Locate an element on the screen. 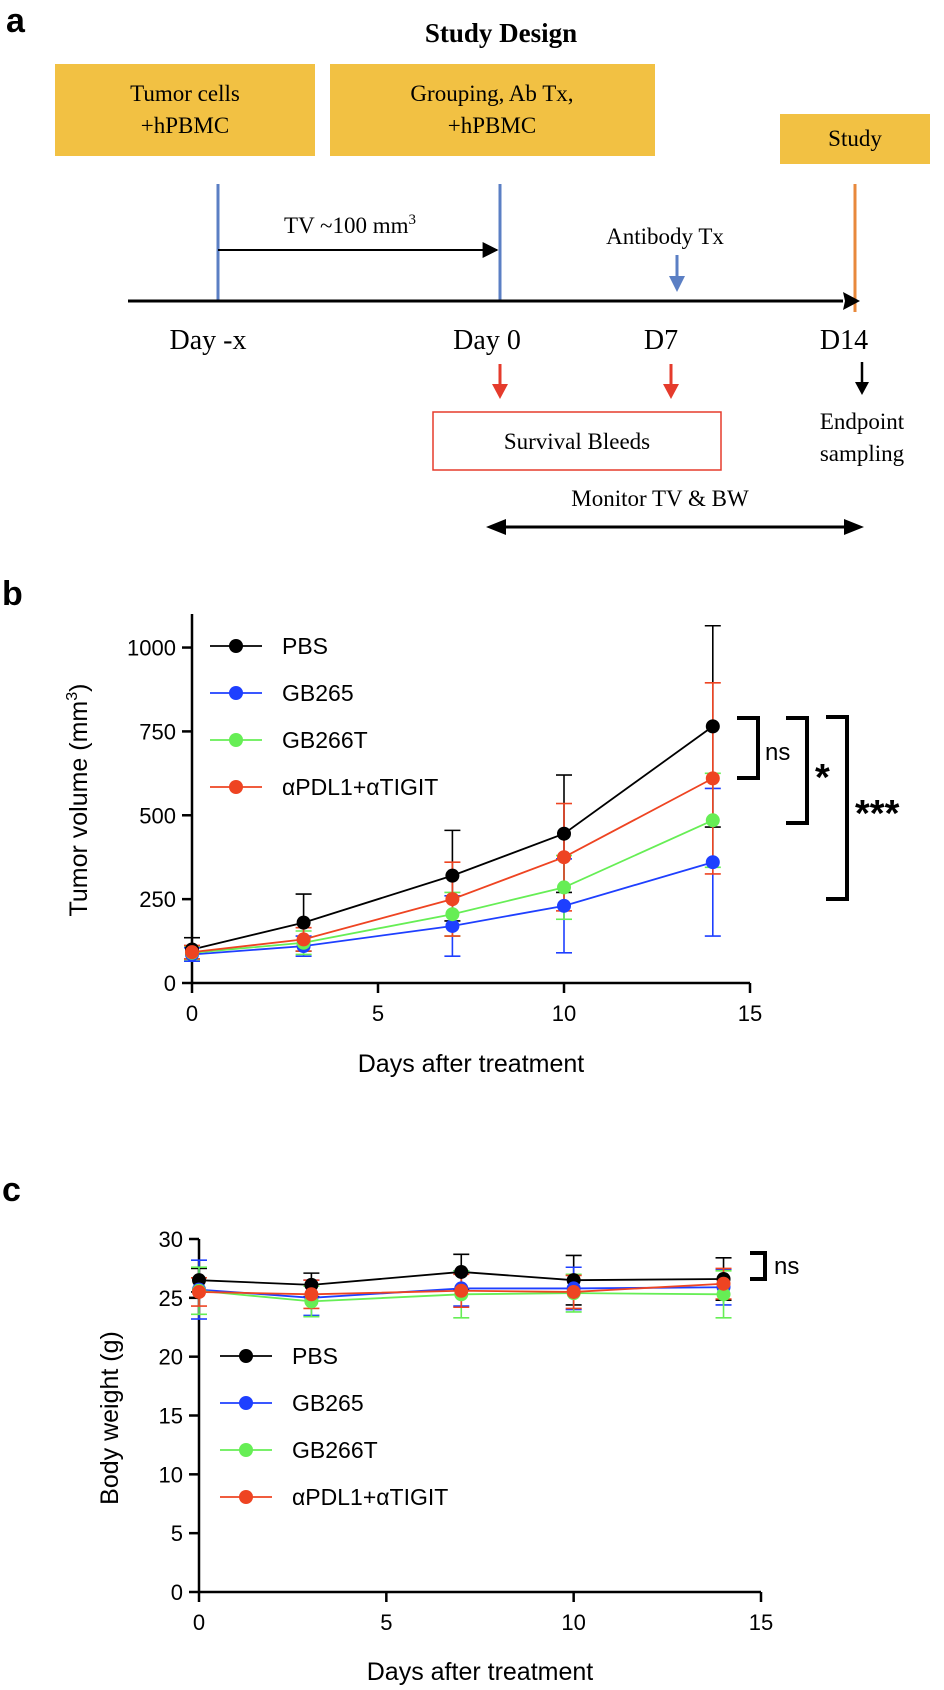  timeline-arrow-head is located at coordinates (851, 301).